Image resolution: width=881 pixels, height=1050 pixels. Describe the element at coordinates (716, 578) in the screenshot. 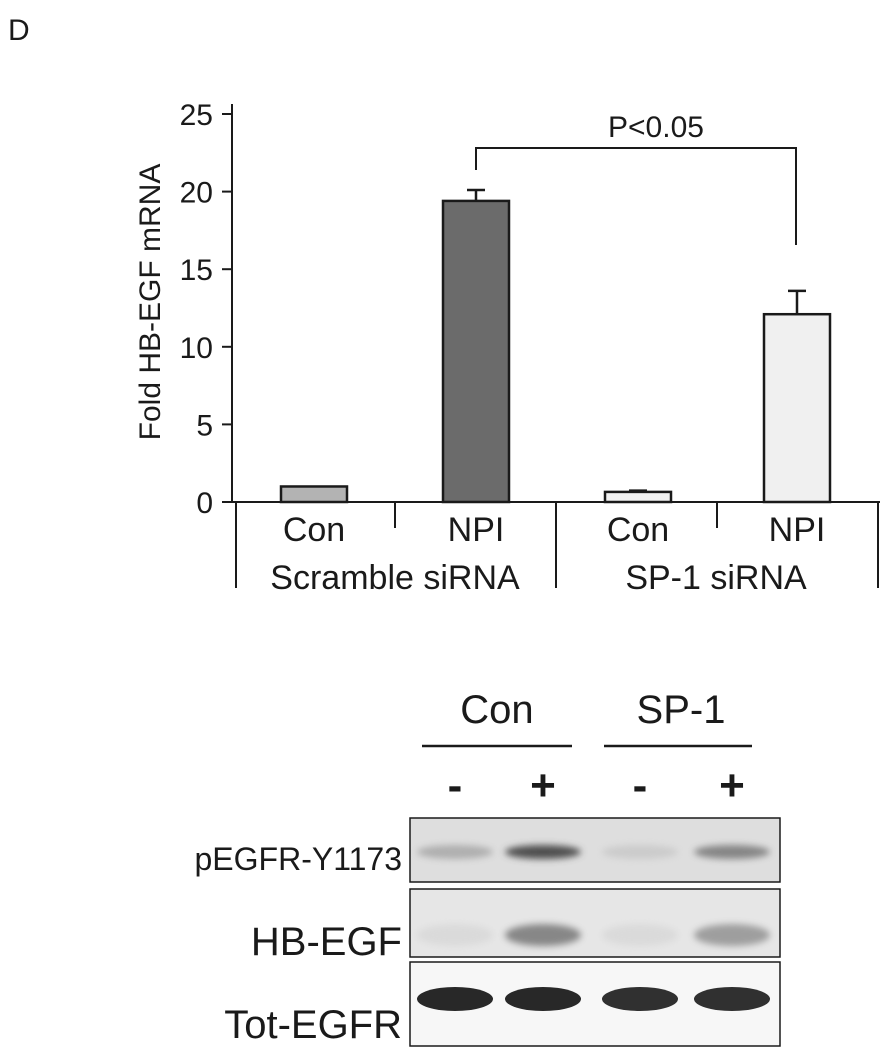

I see `x-group-label: SP-1 siRNA` at that location.